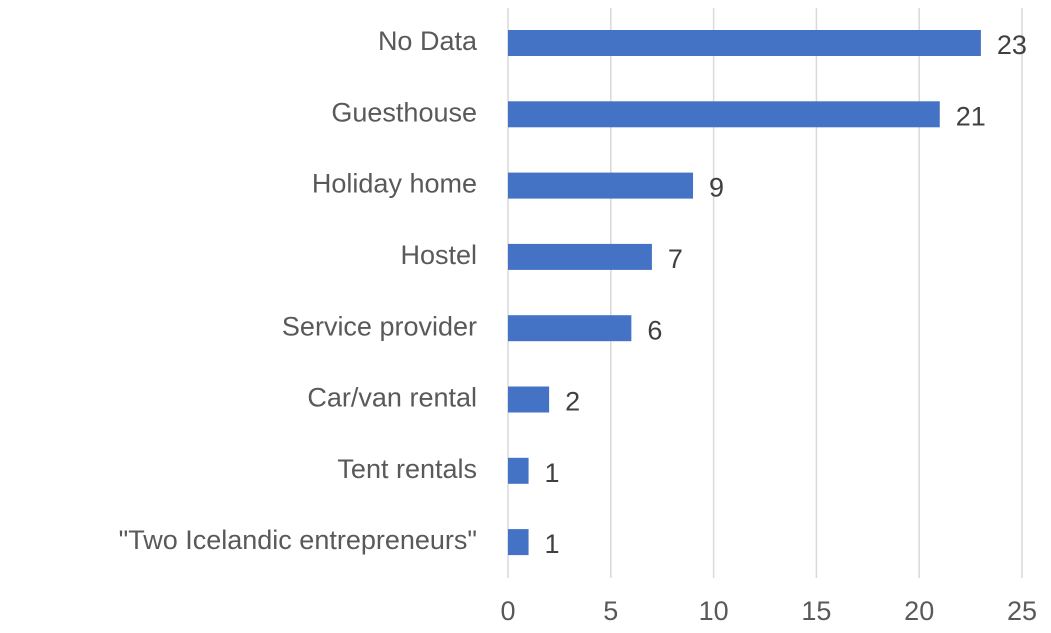 This screenshot has height=633, width=1051. Describe the element at coordinates (404, 112) in the screenshot. I see `y-tick-label: Guesthouse` at that location.